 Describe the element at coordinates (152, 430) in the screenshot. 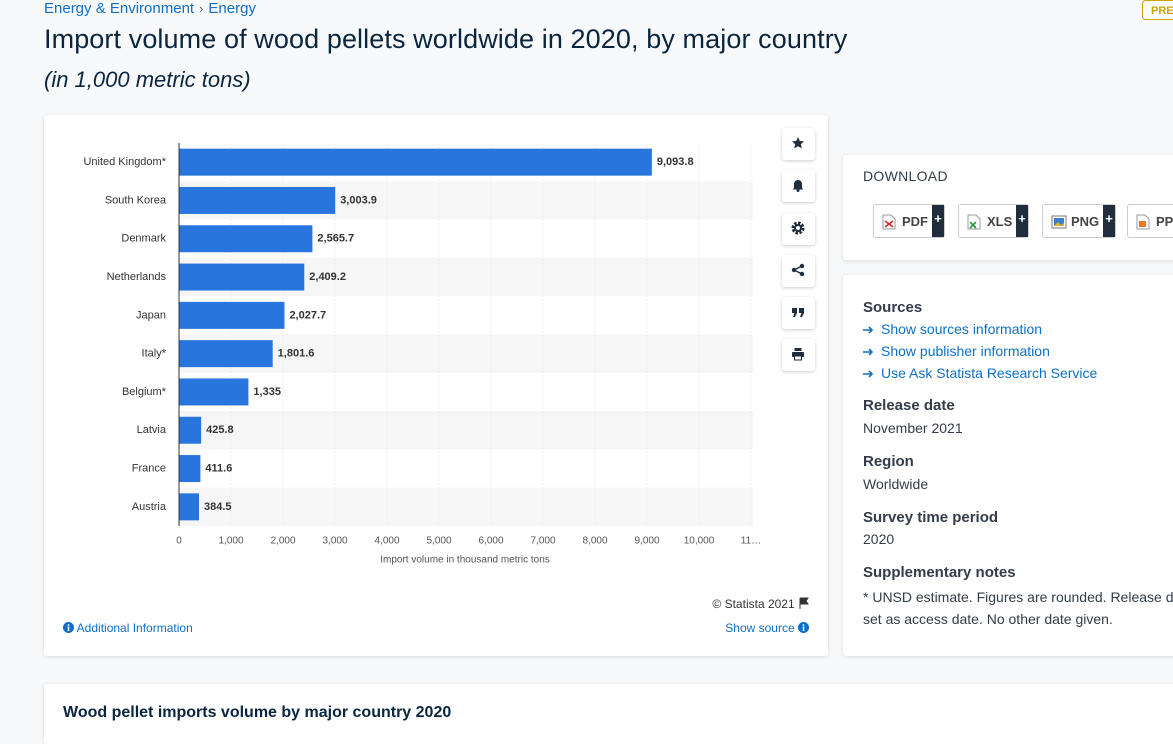

I see `y-tick-label: Latvia` at that location.